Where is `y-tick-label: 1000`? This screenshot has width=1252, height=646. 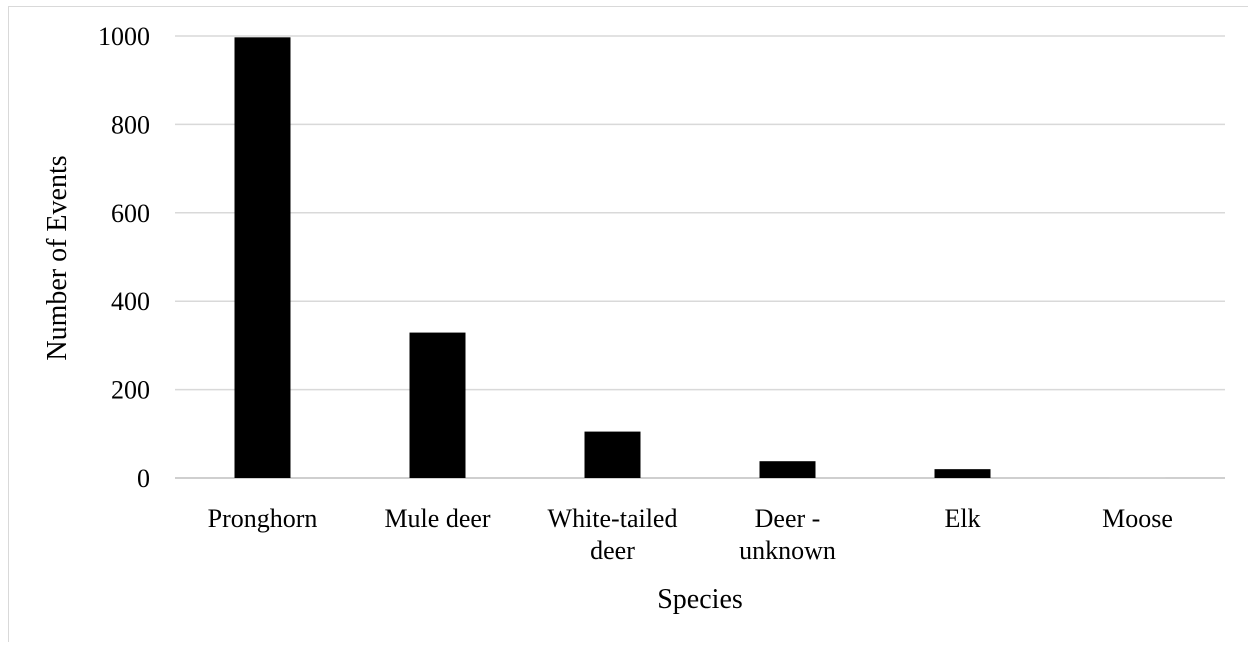 y-tick-label: 1000 is located at coordinates (124, 36).